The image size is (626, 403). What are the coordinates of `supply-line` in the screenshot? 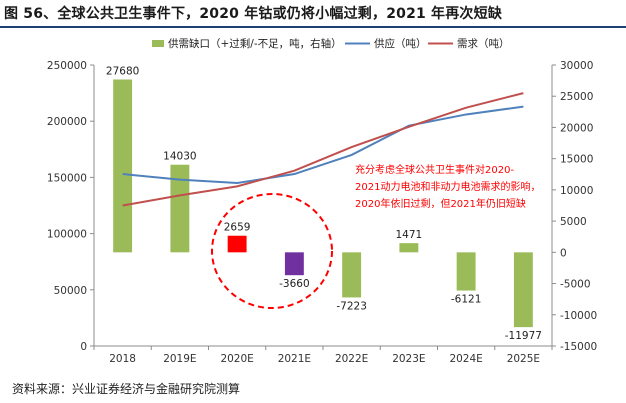 It's located at (323, 145).